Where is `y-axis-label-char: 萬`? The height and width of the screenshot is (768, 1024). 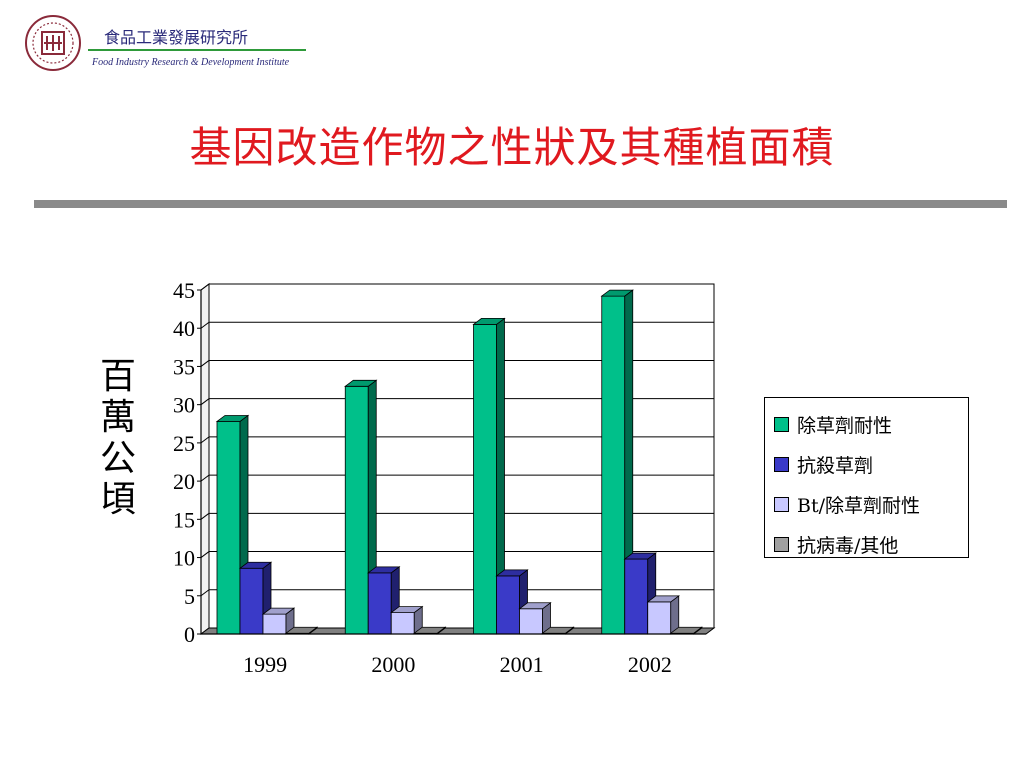 y-axis-label-char: 萬 is located at coordinates (117, 417).